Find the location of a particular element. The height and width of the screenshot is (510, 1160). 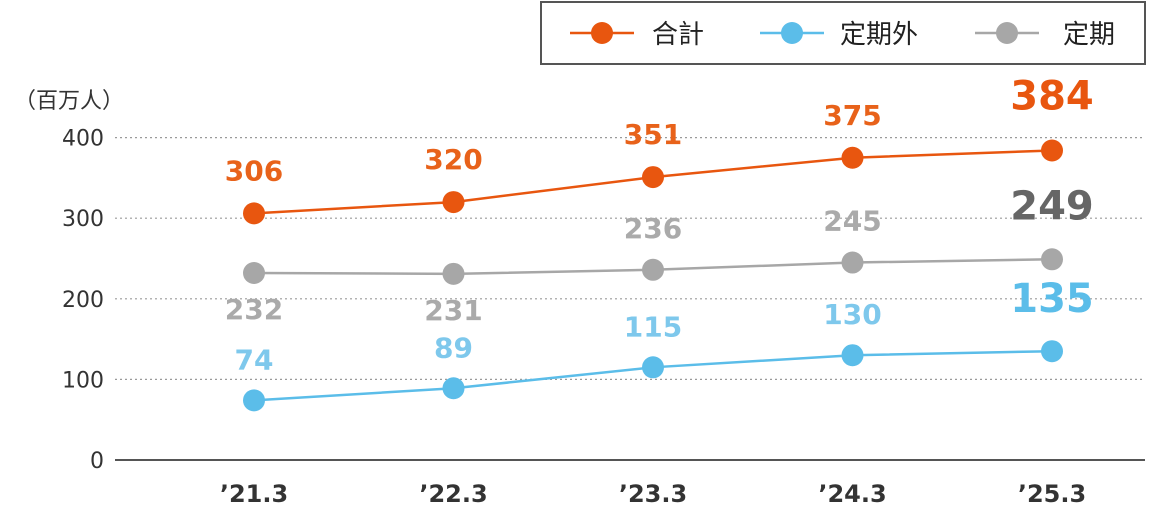

data-label: 135 is located at coordinates (1052, 299).